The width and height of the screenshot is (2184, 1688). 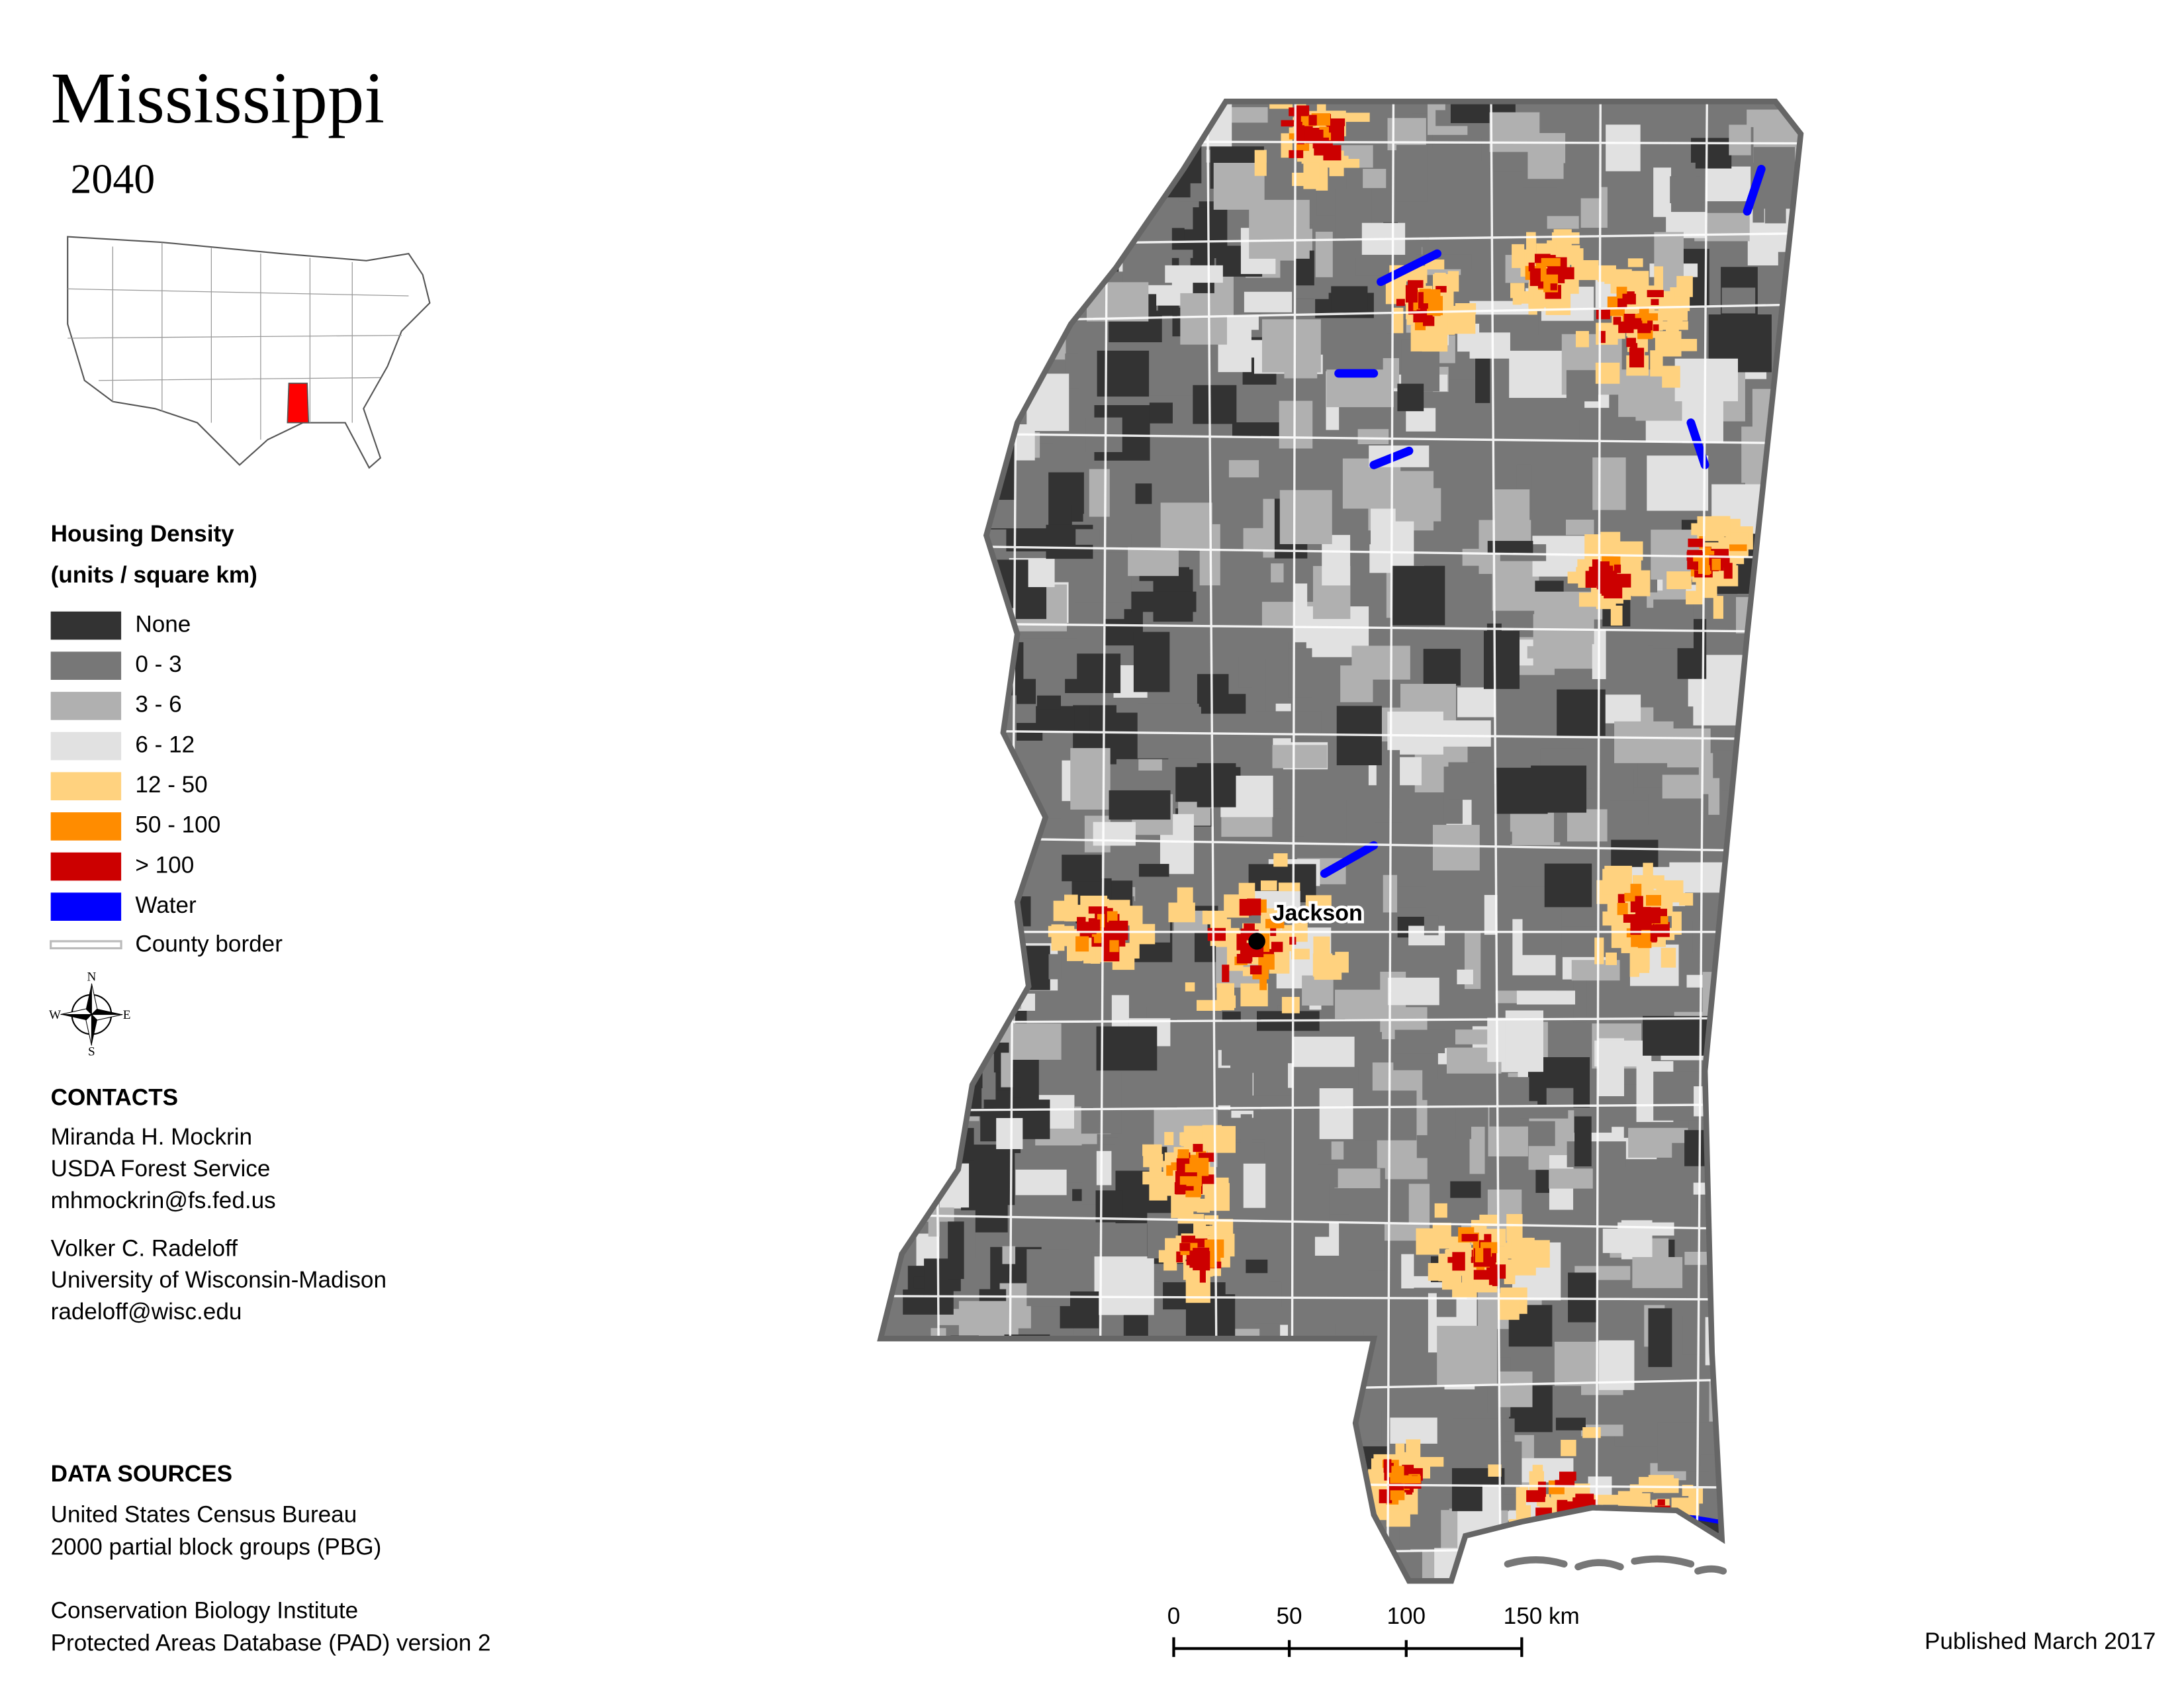 What do you see at coordinates (205, 1610) in the screenshot?
I see `source-line: Conservation Biology Institute` at bounding box center [205, 1610].